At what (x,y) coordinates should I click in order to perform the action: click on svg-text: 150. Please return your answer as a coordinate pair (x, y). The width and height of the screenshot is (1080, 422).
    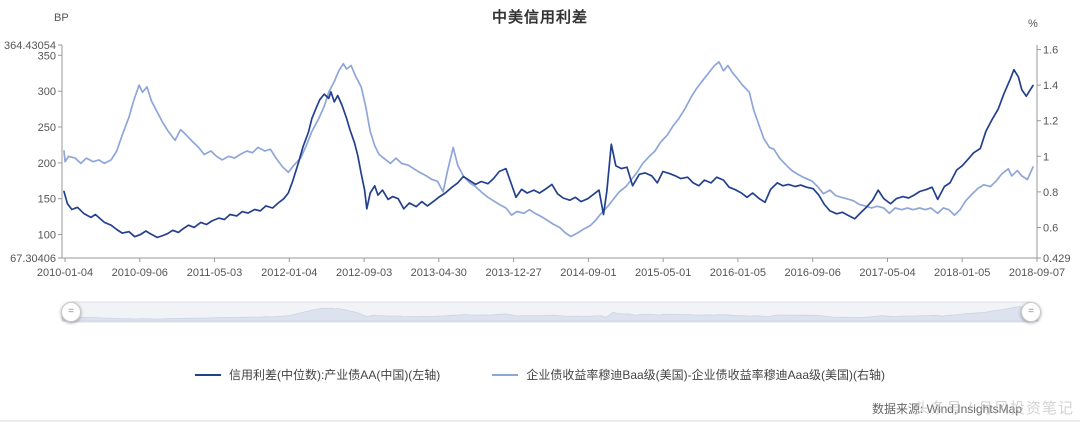
    Looking at the image, I should click on (47, 200).